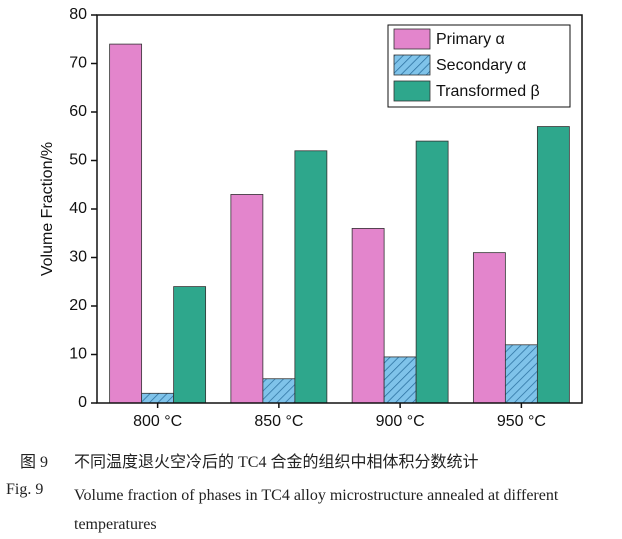 The width and height of the screenshot is (622, 539). I want to click on y-axis-label: Volume Fraction/%, so click(47, 209).